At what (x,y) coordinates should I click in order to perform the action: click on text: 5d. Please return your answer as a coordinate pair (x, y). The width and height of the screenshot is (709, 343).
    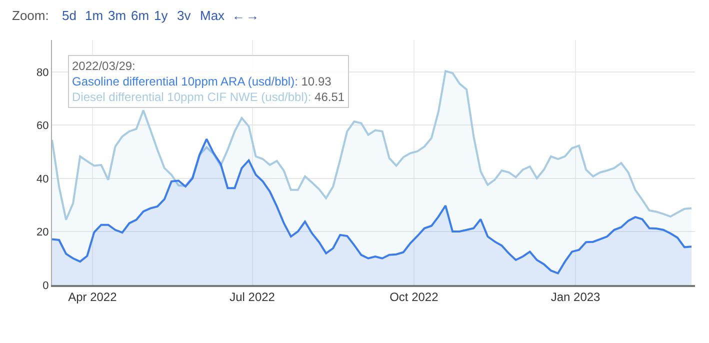
    Looking at the image, I should click on (69, 15).